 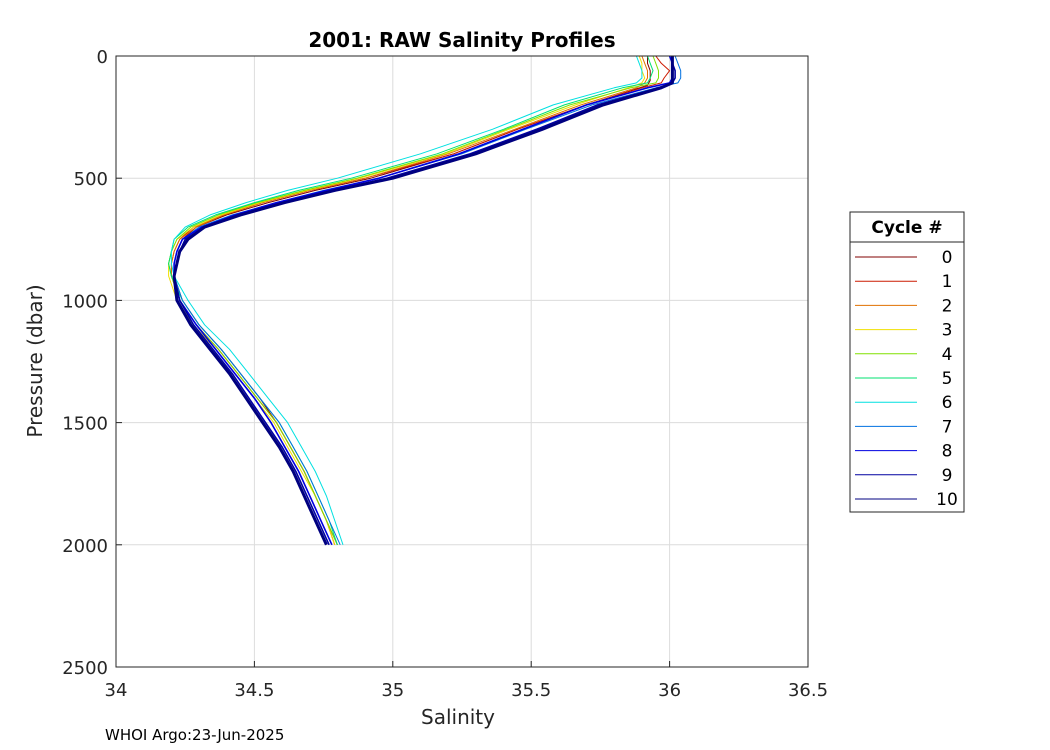 What do you see at coordinates (947, 476) in the screenshot?
I see `legend-label: 9` at bounding box center [947, 476].